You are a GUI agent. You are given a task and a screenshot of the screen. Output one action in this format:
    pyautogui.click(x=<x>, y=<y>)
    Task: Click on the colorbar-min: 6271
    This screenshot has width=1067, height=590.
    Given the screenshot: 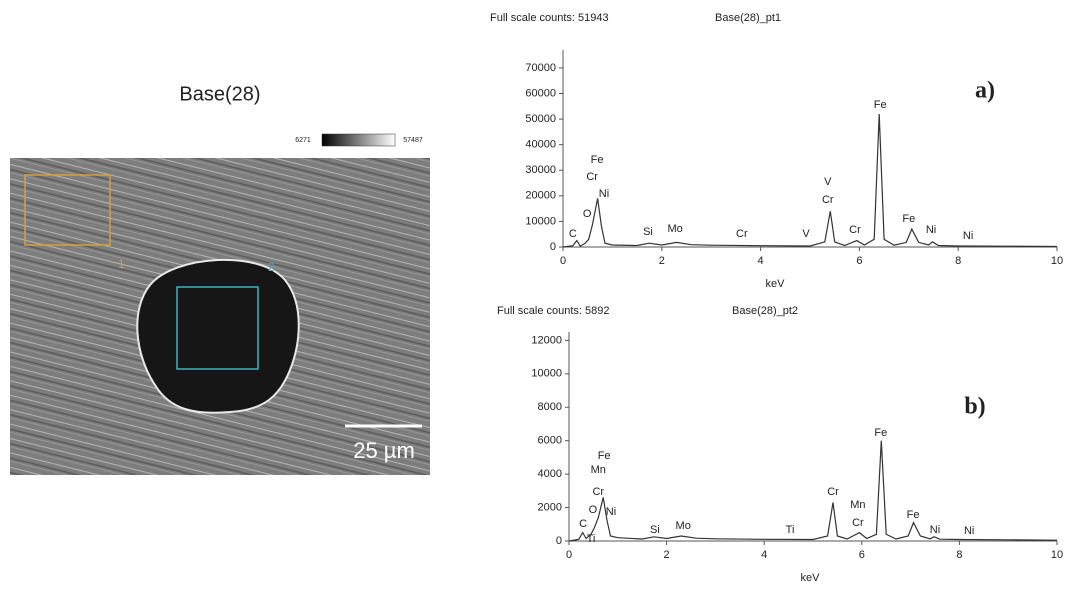 What is the action you would take?
    pyautogui.click(x=303, y=140)
    